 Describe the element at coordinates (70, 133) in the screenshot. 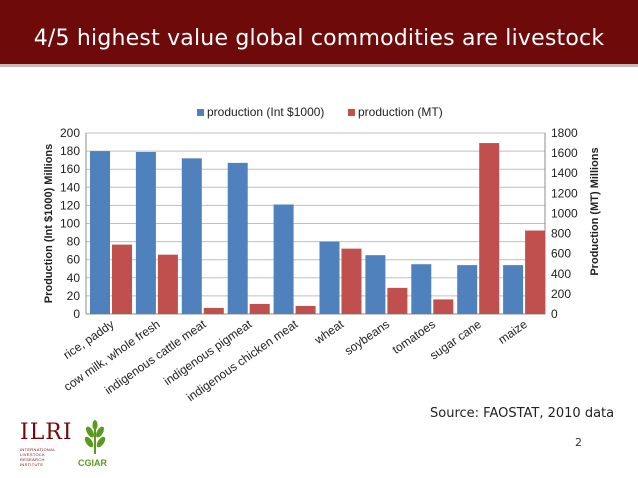

I see `y-tick-label: 200` at that location.